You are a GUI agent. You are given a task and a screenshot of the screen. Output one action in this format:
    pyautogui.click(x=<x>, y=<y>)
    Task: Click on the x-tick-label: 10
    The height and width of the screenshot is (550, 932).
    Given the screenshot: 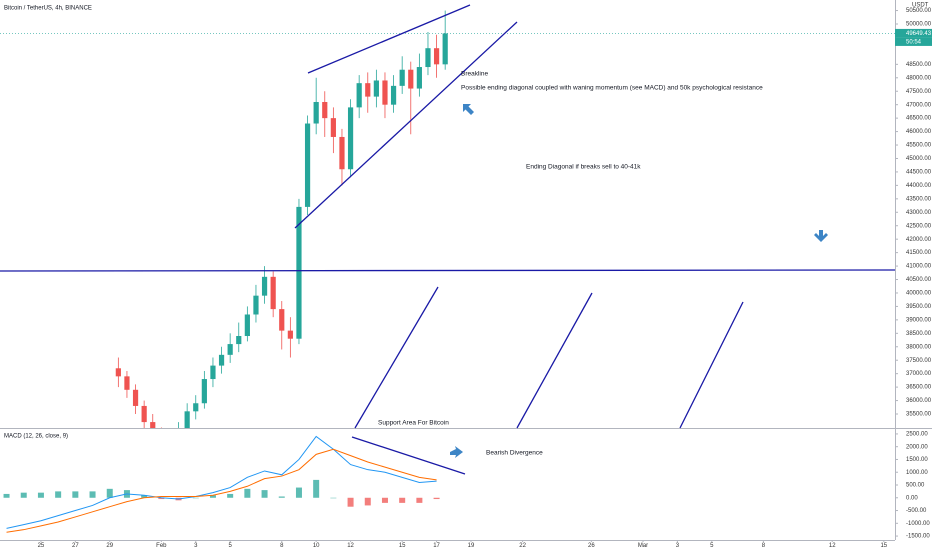 What is the action you would take?
    pyautogui.click(x=316, y=546)
    